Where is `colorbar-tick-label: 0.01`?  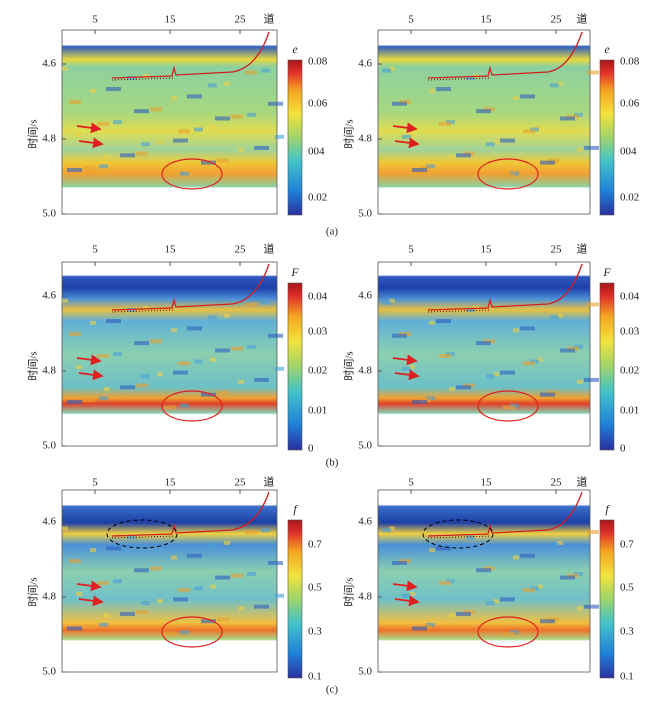 colorbar-tick-label: 0.01 is located at coordinates (317, 411).